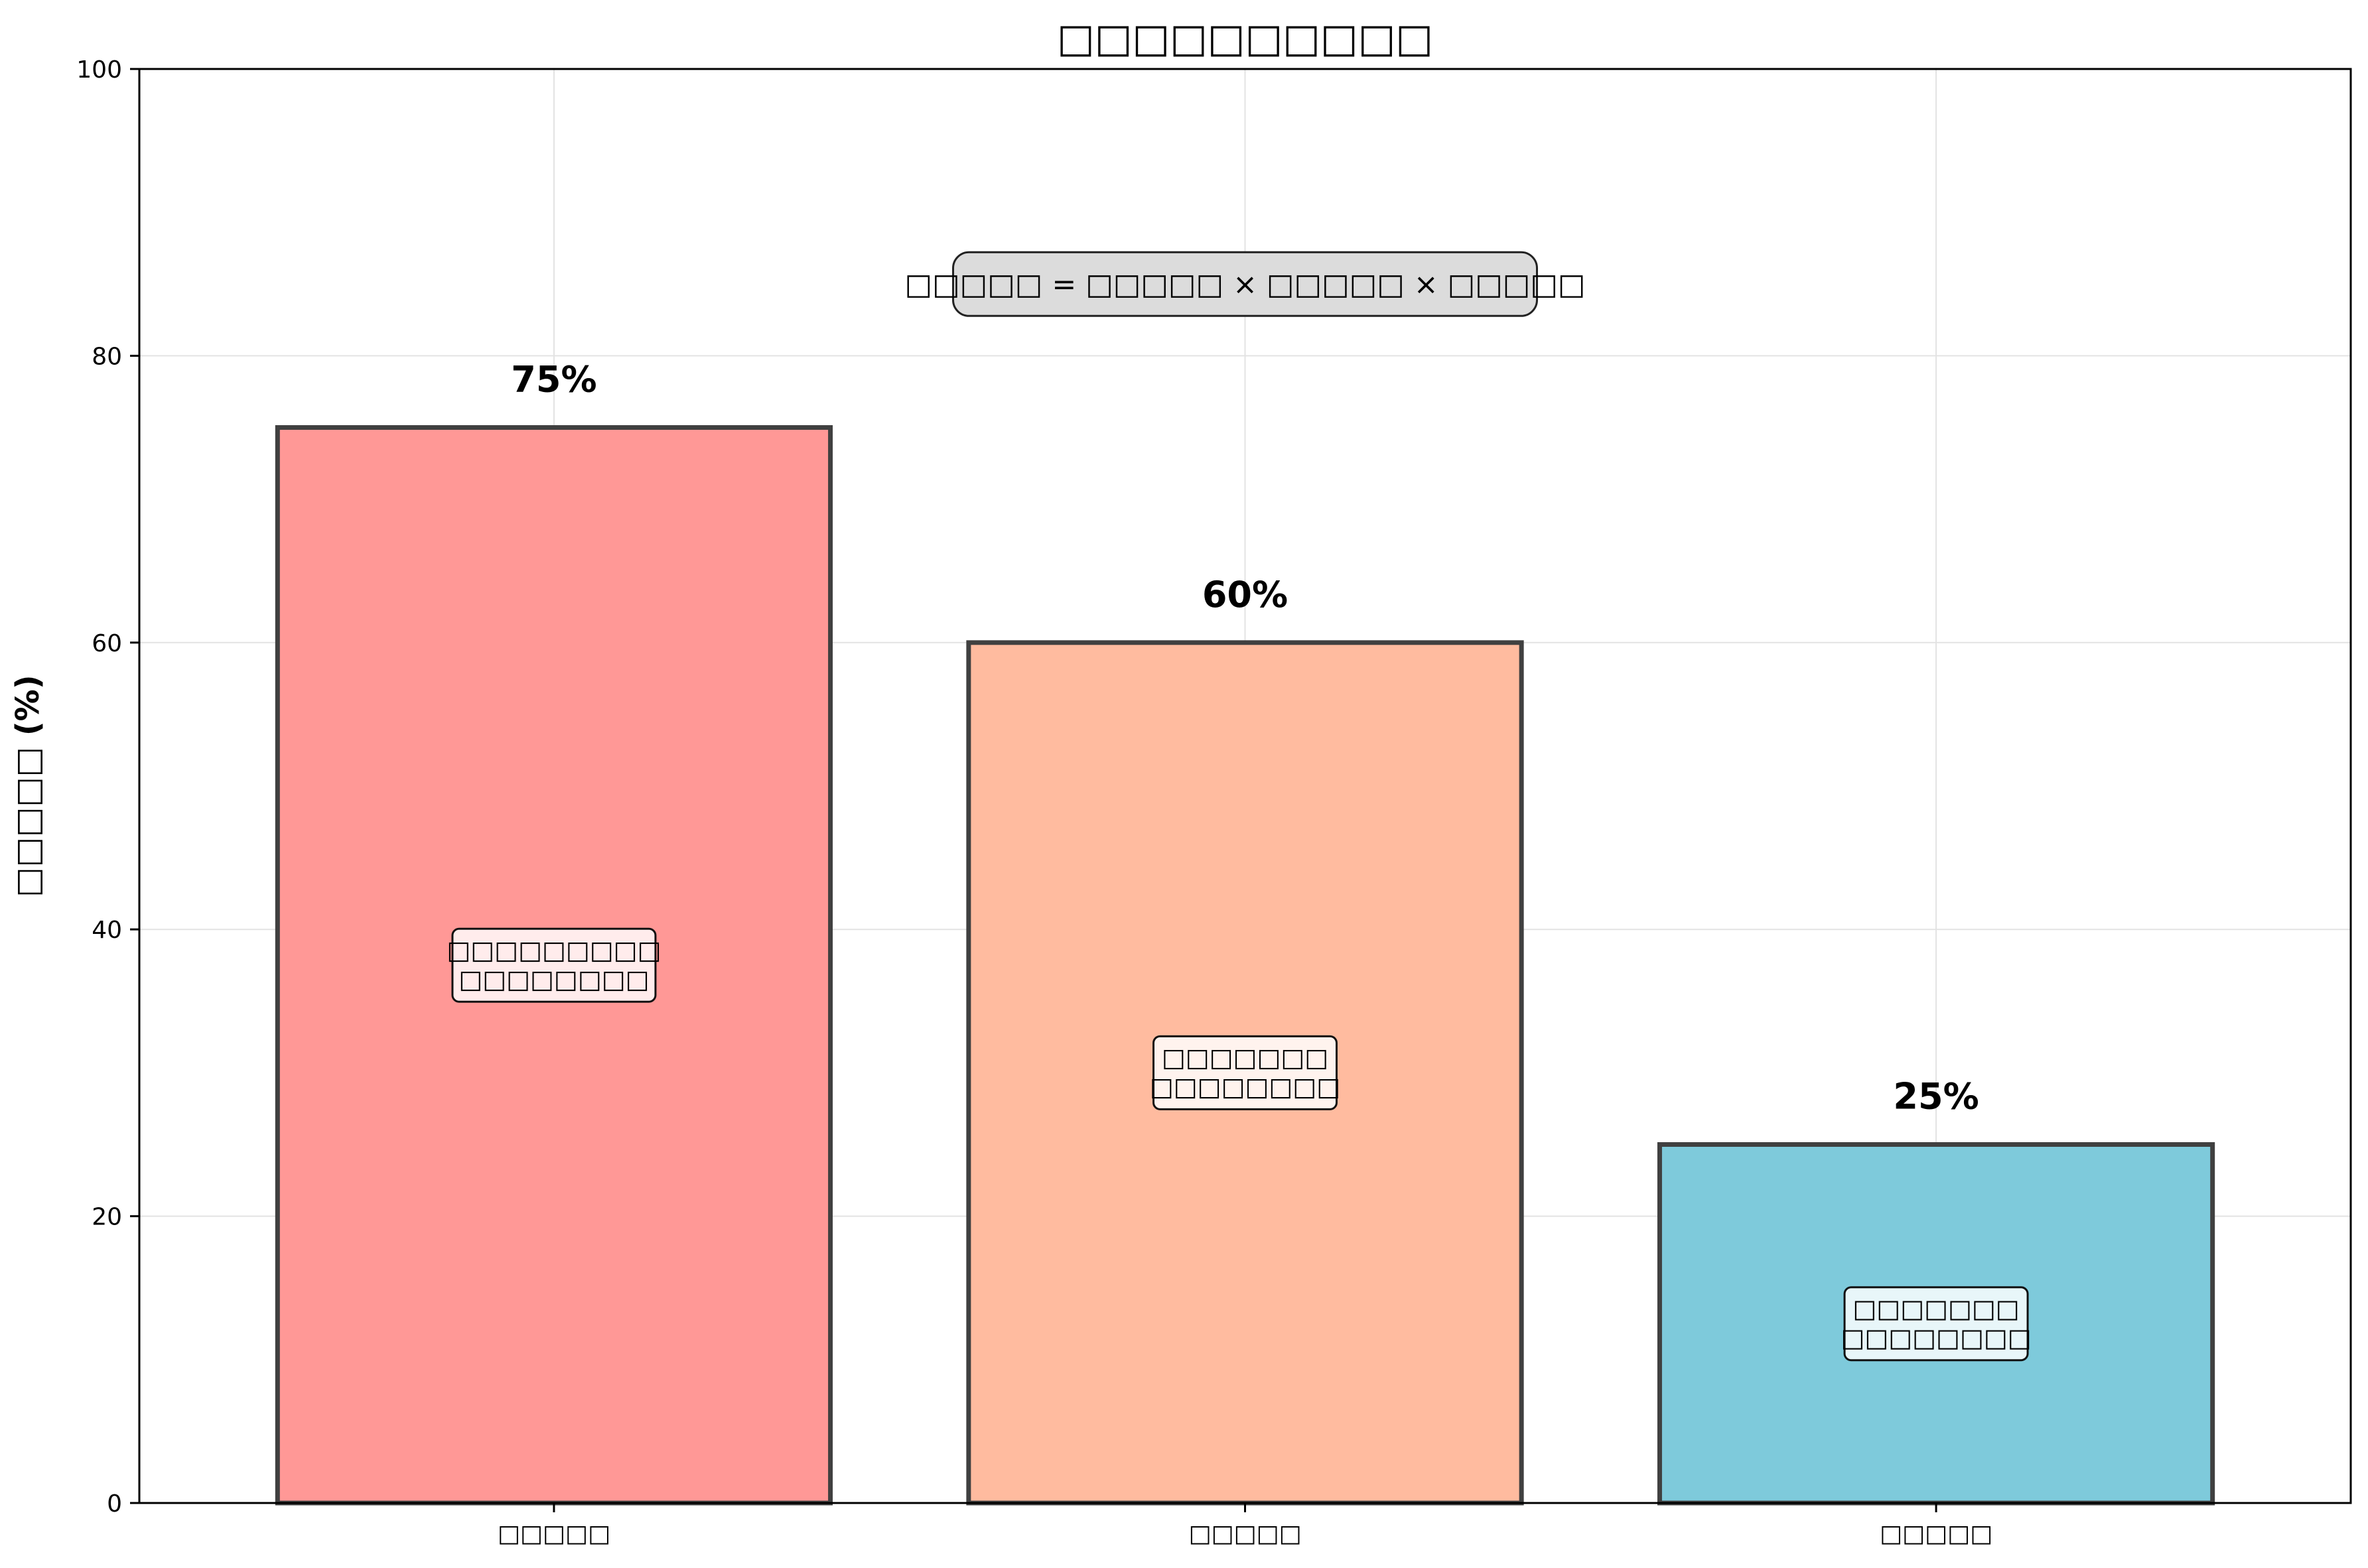  I want to click on bar-value-label: 25%, so click(1936, 1097).